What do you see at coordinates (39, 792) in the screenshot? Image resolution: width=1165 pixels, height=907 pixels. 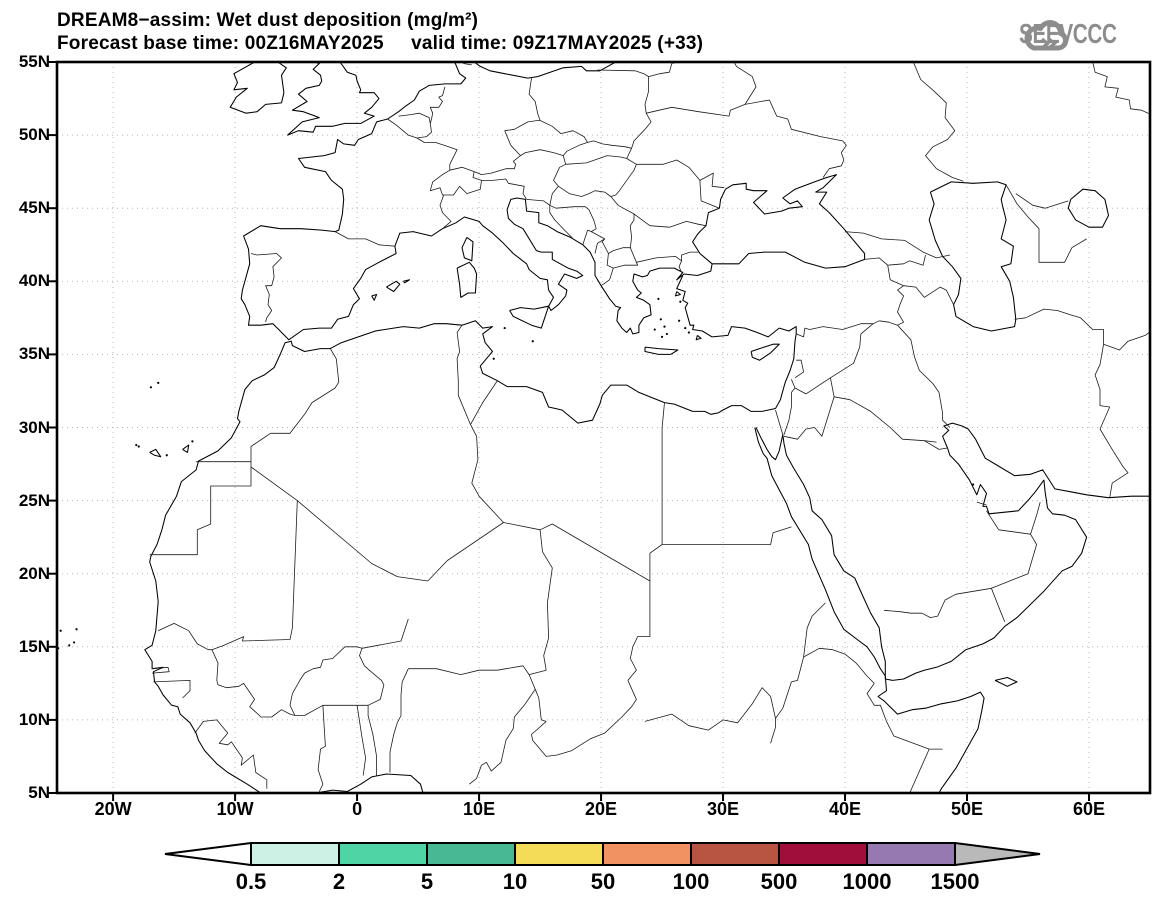 I see `lat-tick-label: 5N` at bounding box center [39, 792].